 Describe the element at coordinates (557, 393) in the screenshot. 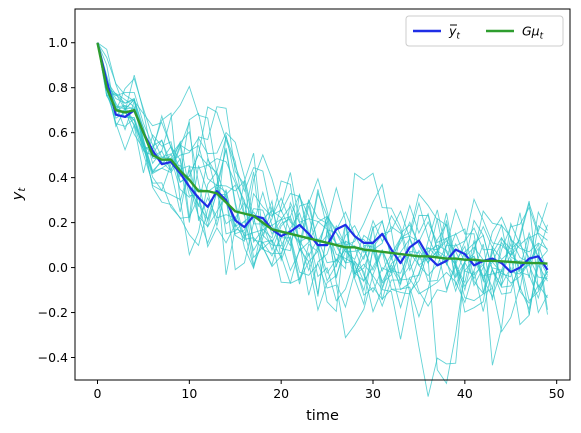

I see `x-tick-label: 50` at that location.